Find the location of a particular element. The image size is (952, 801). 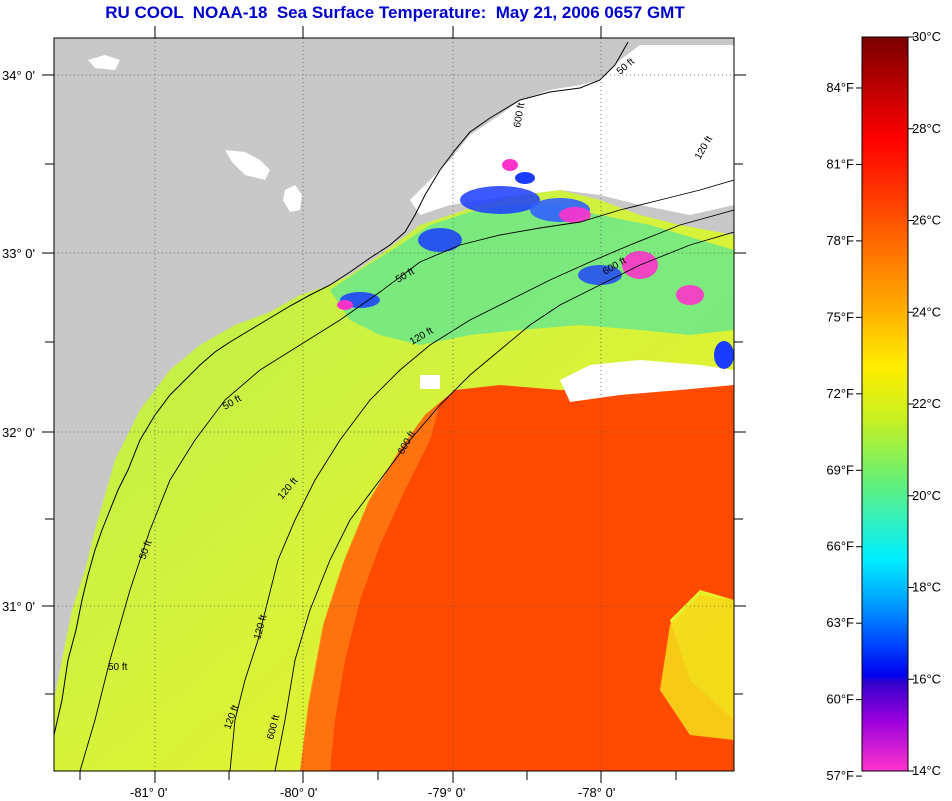

cloud-patch is located at coordinates (430, 382).